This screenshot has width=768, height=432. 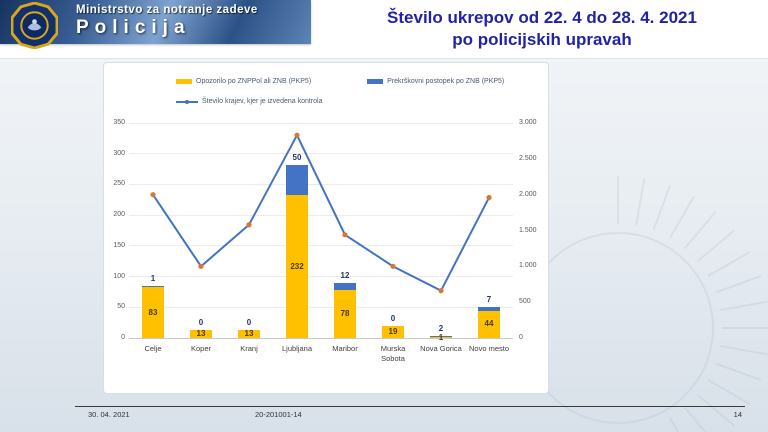 I want to click on right-axis-tick: 500, so click(x=525, y=302).